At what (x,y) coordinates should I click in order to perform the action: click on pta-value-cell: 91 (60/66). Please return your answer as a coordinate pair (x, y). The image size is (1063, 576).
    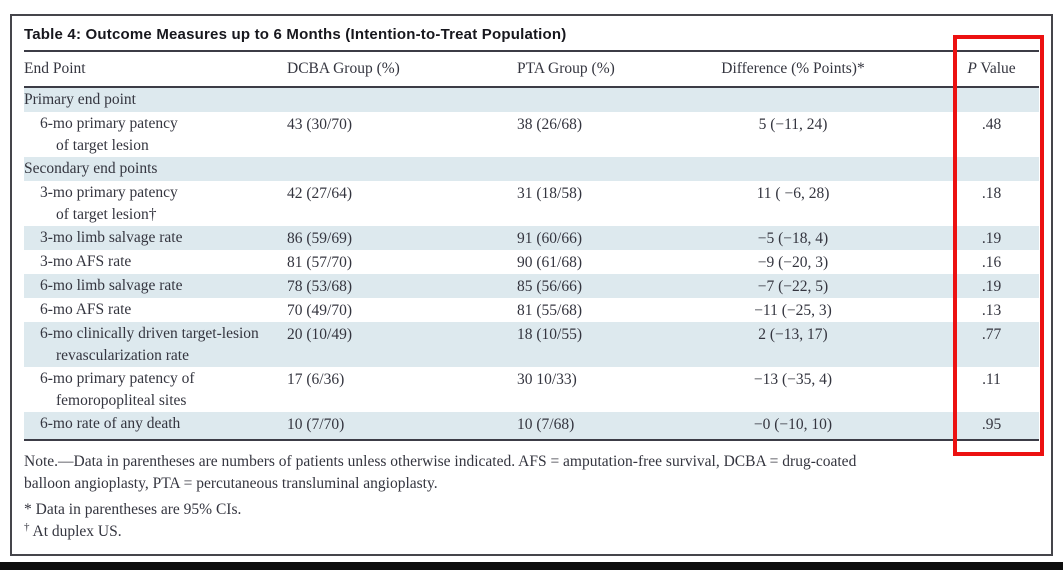
    Looking at the image, I should click on (550, 238).